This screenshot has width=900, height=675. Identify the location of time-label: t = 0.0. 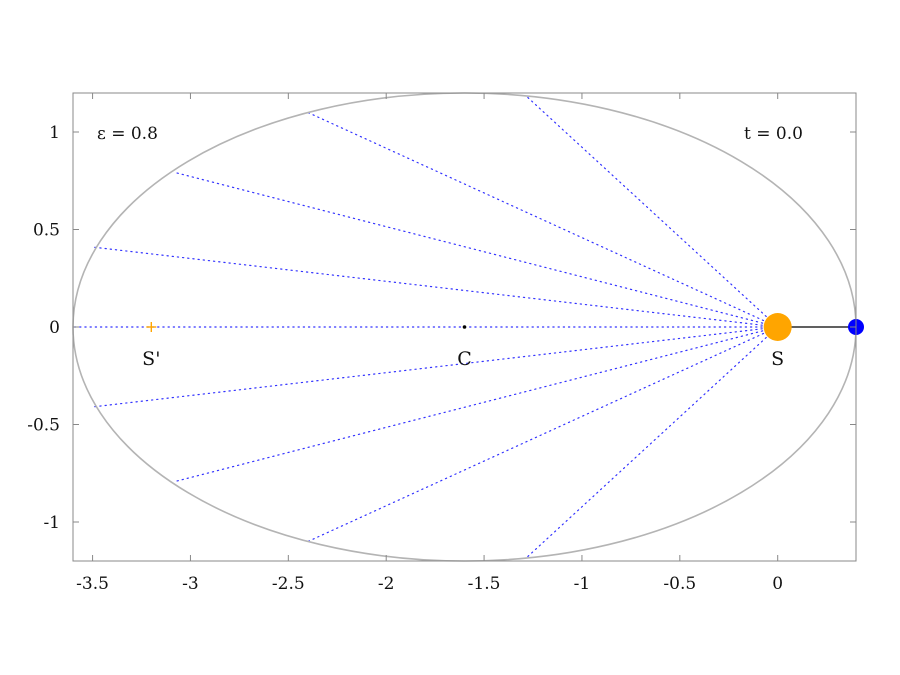
(773, 134).